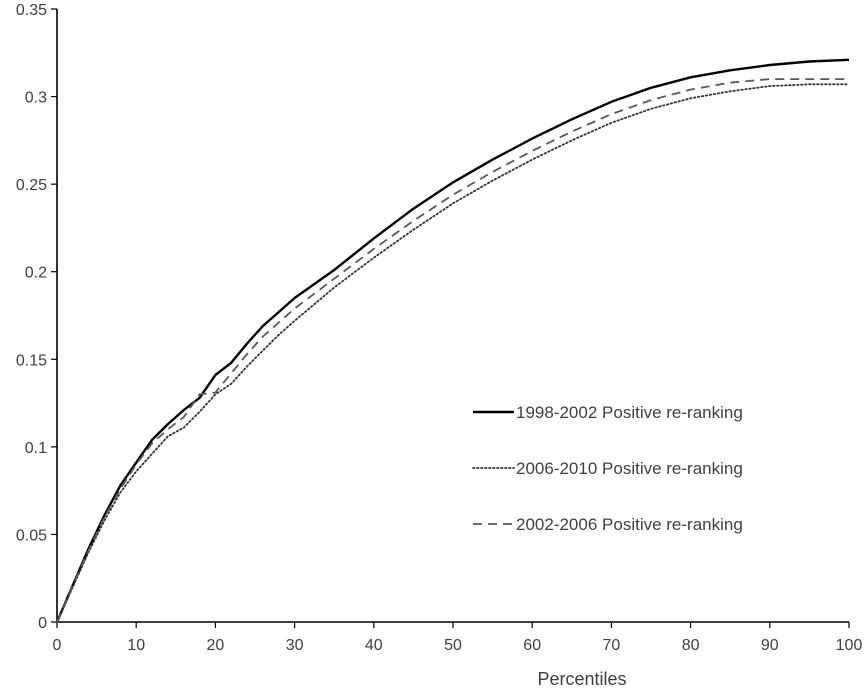 This screenshot has height=692, width=867. What do you see at coordinates (629, 468) in the screenshot?
I see `legend-label-2: 2006-2010 Positive re-ranking` at bounding box center [629, 468].